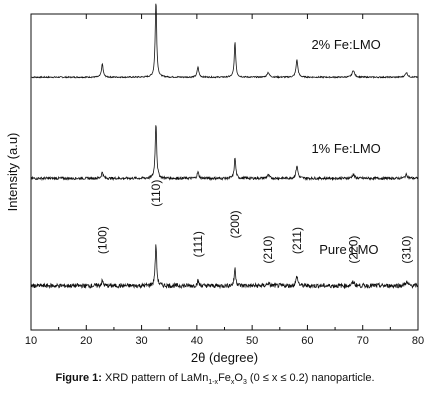 This screenshot has height=400, width=430. Describe the element at coordinates (31, 341) in the screenshot. I see `x-tick-label: 10` at that location.